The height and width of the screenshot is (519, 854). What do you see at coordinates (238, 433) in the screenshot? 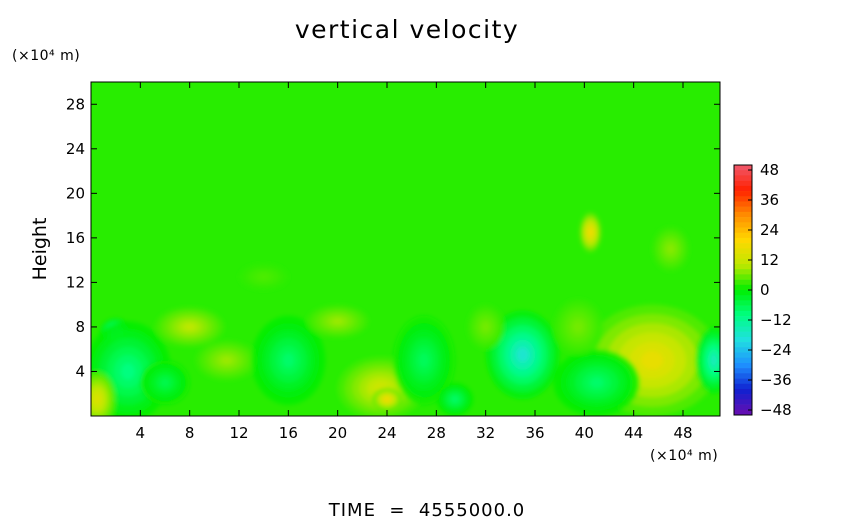
I see `x-tick-label: 12` at bounding box center [238, 433].